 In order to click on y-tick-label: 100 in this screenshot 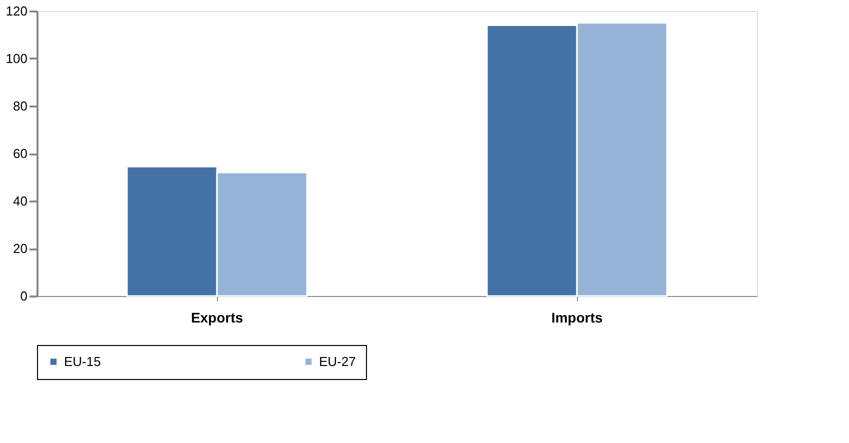, I will do `click(17, 58)`.